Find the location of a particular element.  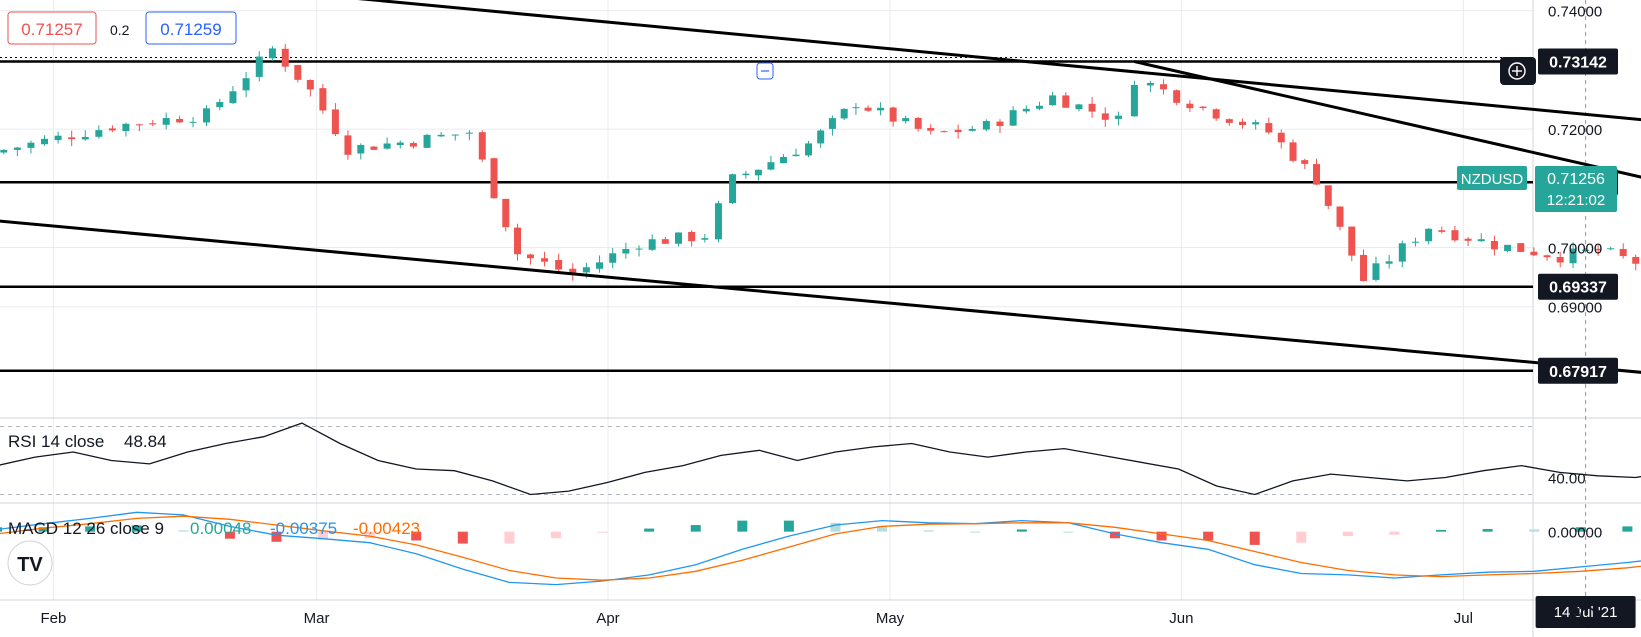

rsi-legend: RSI 14 close 48.84 is located at coordinates (87, 441).